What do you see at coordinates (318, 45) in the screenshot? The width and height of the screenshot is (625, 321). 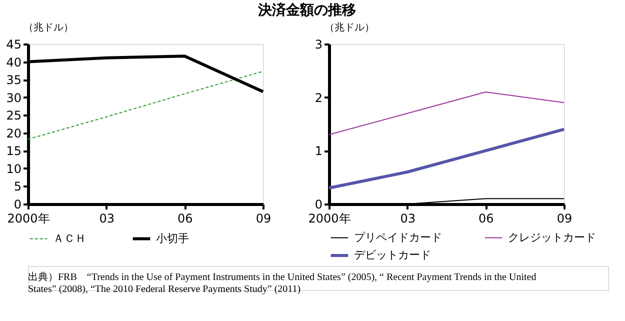 I see `y-tick-label: 3` at bounding box center [318, 45].